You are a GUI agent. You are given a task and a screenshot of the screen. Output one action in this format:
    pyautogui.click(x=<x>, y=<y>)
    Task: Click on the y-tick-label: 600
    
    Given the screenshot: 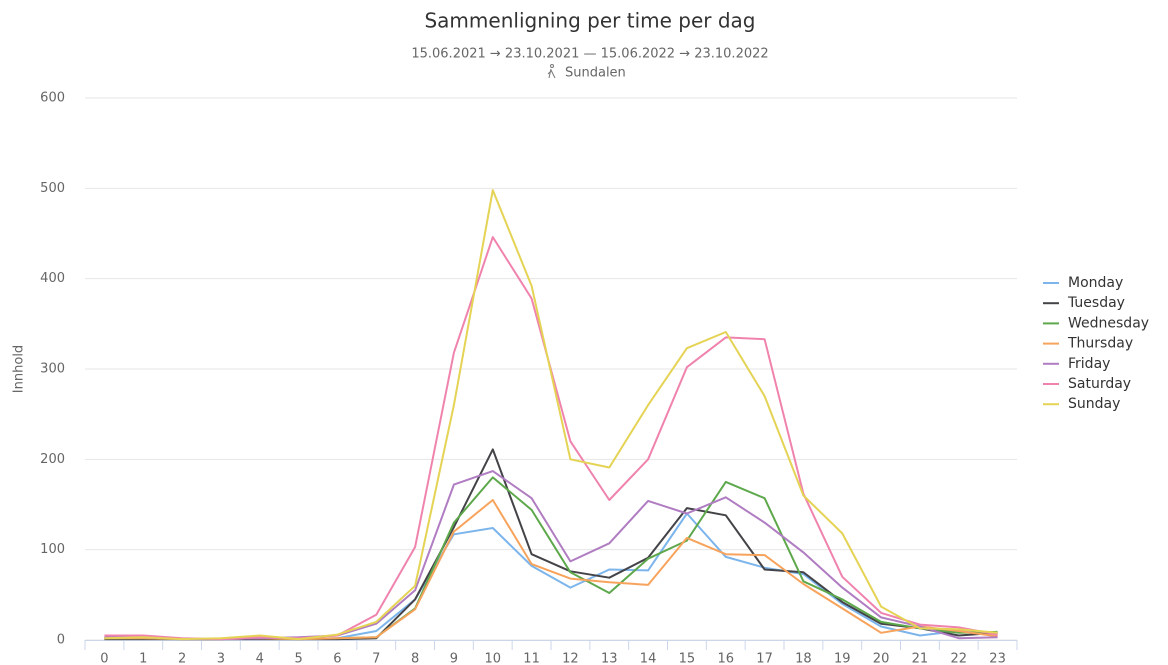 What is the action you would take?
    pyautogui.click(x=52, y=98)
    